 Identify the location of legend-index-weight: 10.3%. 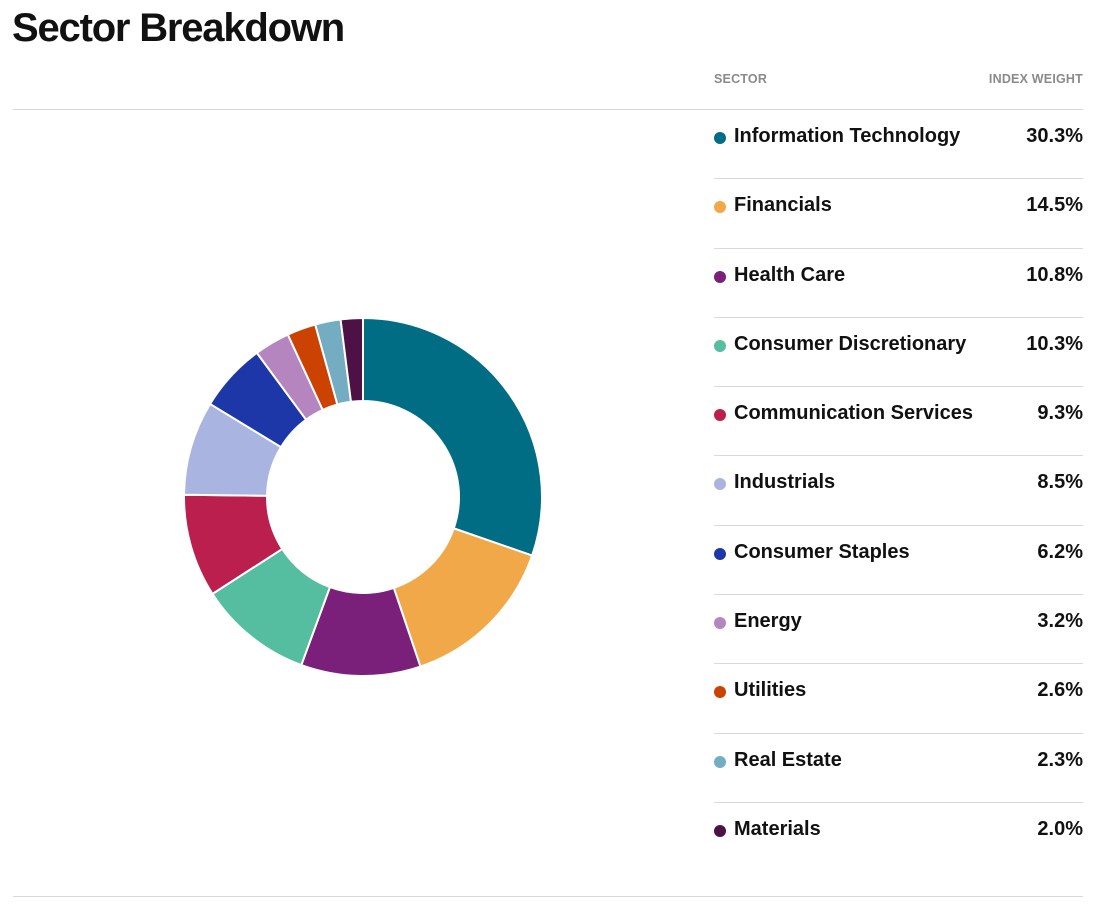
(1054, 343).